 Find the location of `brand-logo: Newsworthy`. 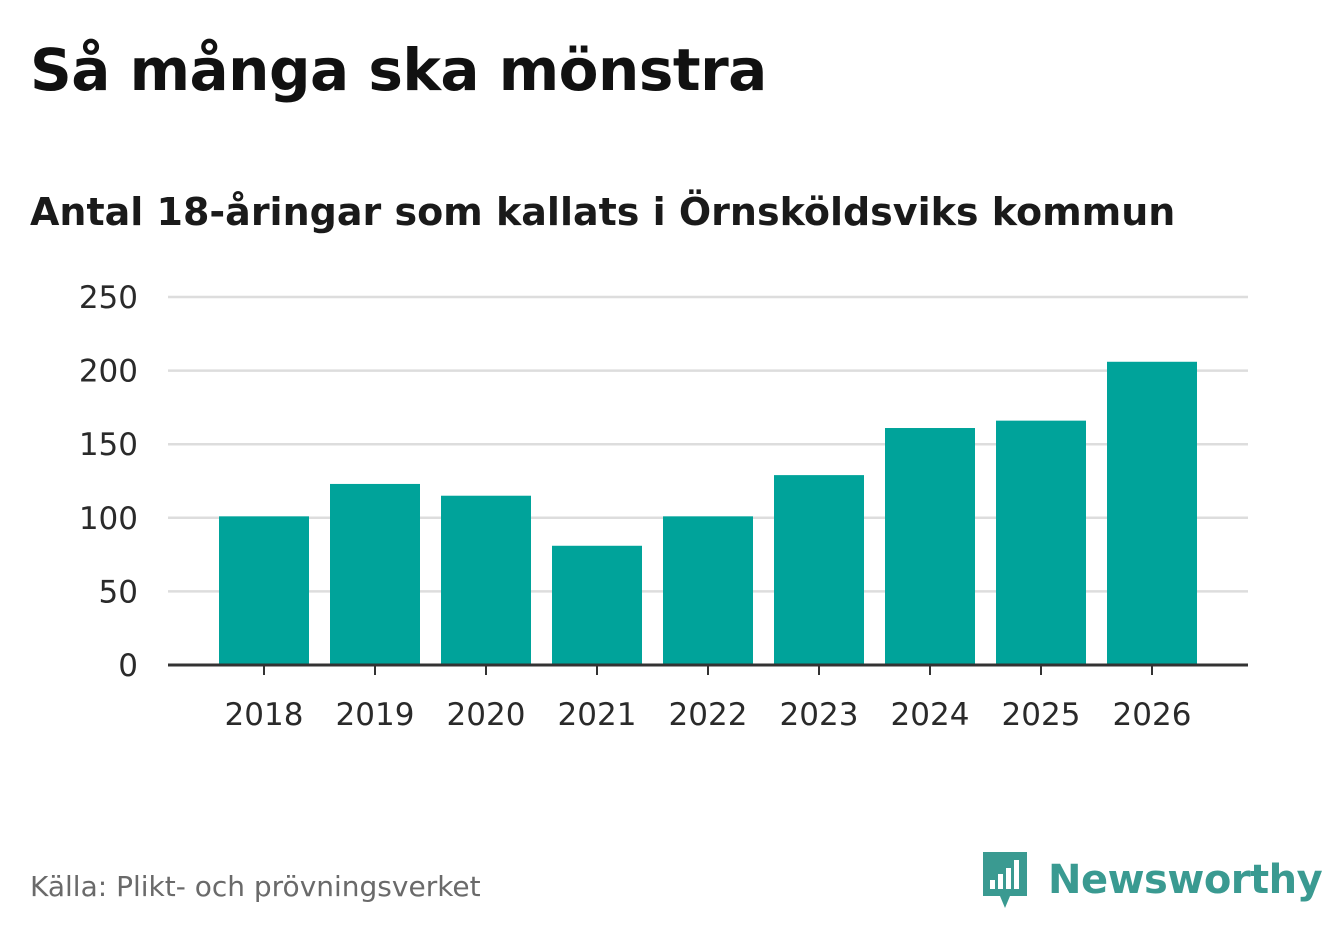

brand-logo: Newsworthy is located at coordinates (1151, 880).